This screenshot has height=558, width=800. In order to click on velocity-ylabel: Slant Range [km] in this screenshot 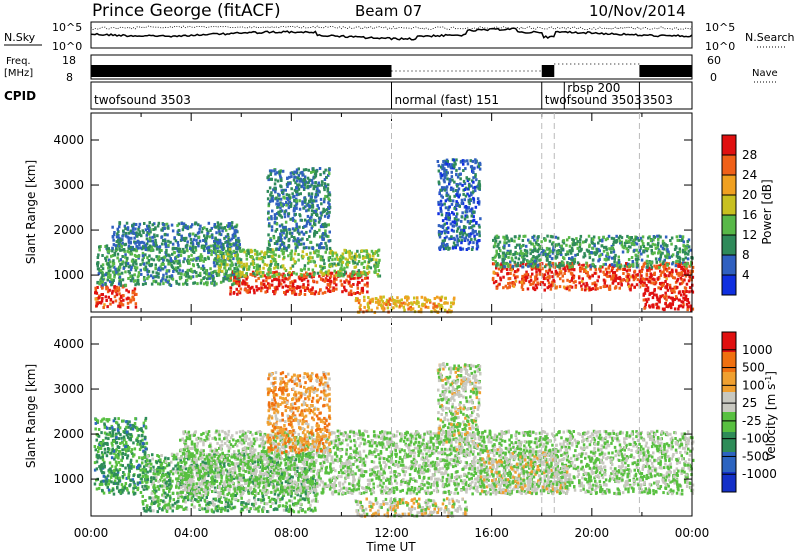, I will do `click(31, 416)`.